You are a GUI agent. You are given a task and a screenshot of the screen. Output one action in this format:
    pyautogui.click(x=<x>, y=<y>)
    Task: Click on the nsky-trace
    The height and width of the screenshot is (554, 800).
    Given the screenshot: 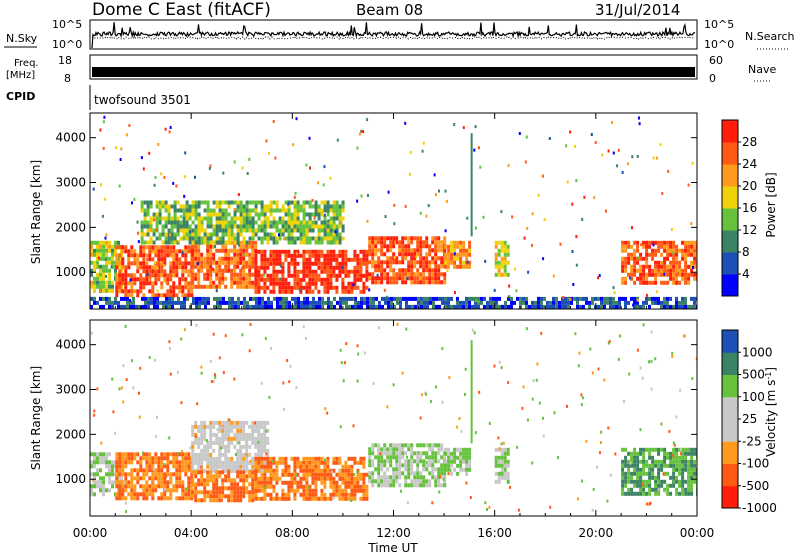 What is the action you would take?
    pyautogui.click(x=393, y=35)
    